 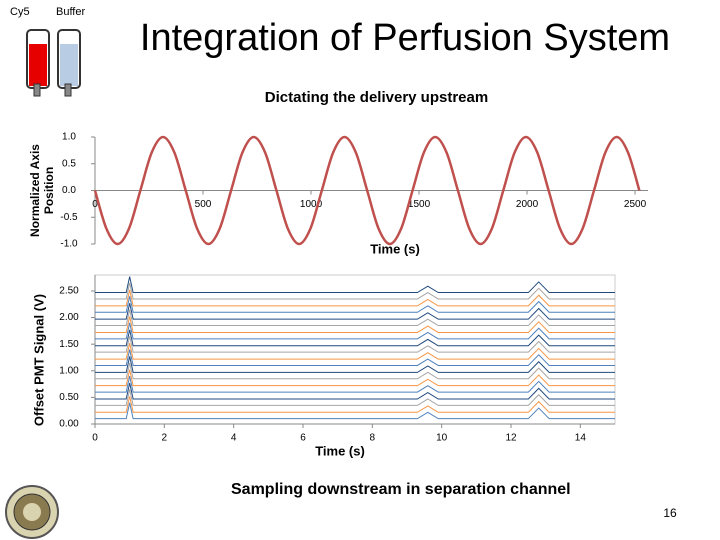 What do you see at coordinates (35, 190) in the screenshot?
I see `y-axis-label: Normalized Axis` at bounding box center [35, 190].